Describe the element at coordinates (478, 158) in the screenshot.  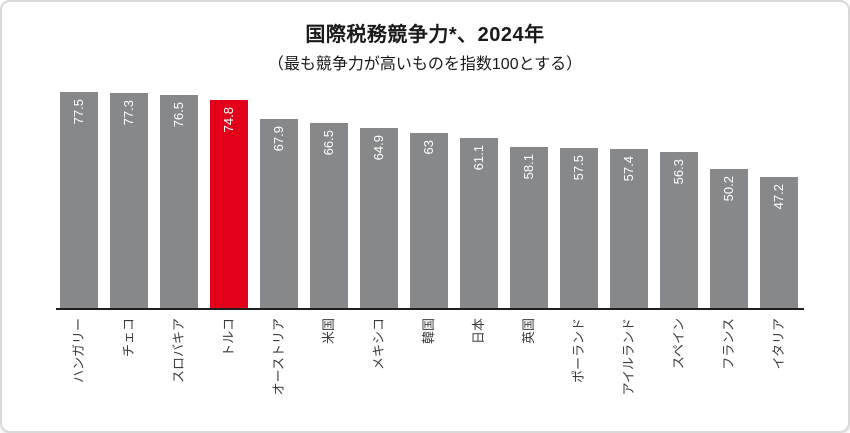
I see `bar-value-label: 61.1` at that location.